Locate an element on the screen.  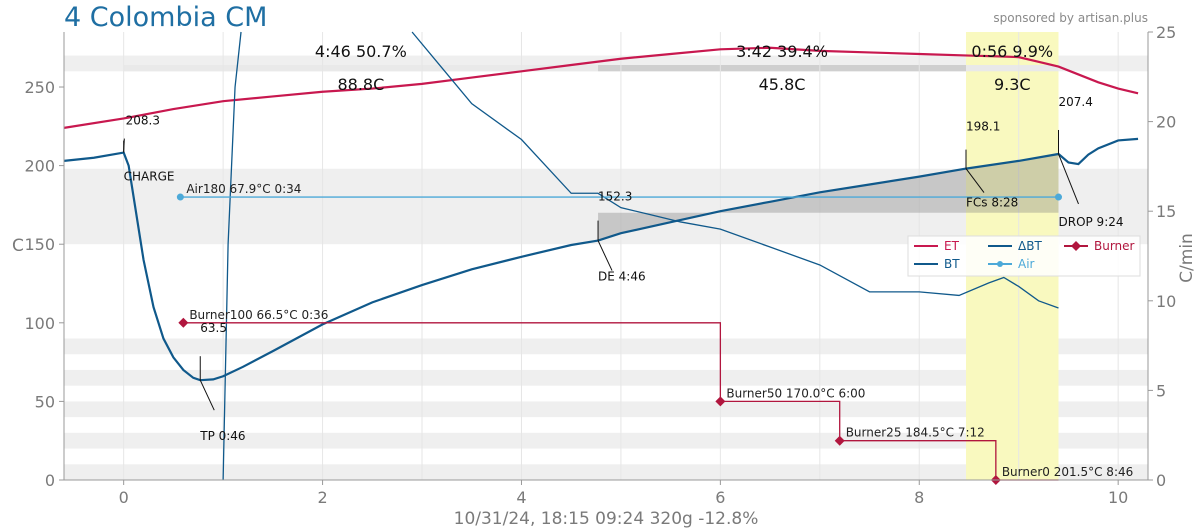
sponsor-text: sponsored by artisan.plus is located at coordinates (1070, 18).